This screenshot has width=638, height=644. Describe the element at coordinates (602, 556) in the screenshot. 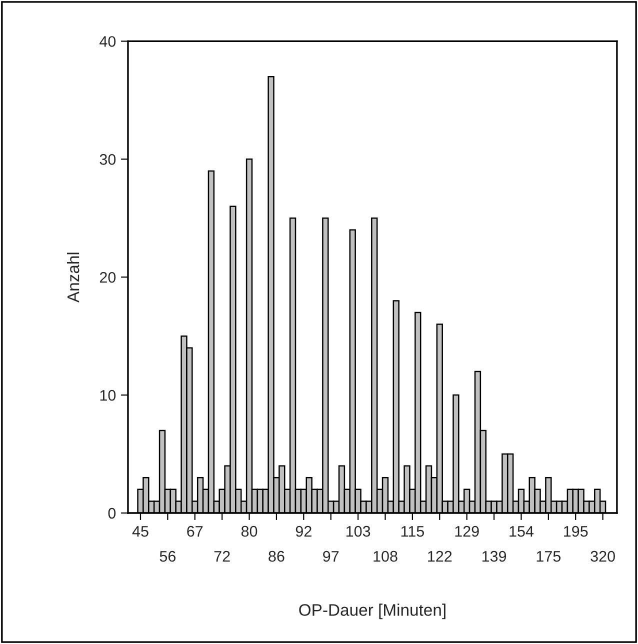

I see `x-tick-label: 320` at that location.